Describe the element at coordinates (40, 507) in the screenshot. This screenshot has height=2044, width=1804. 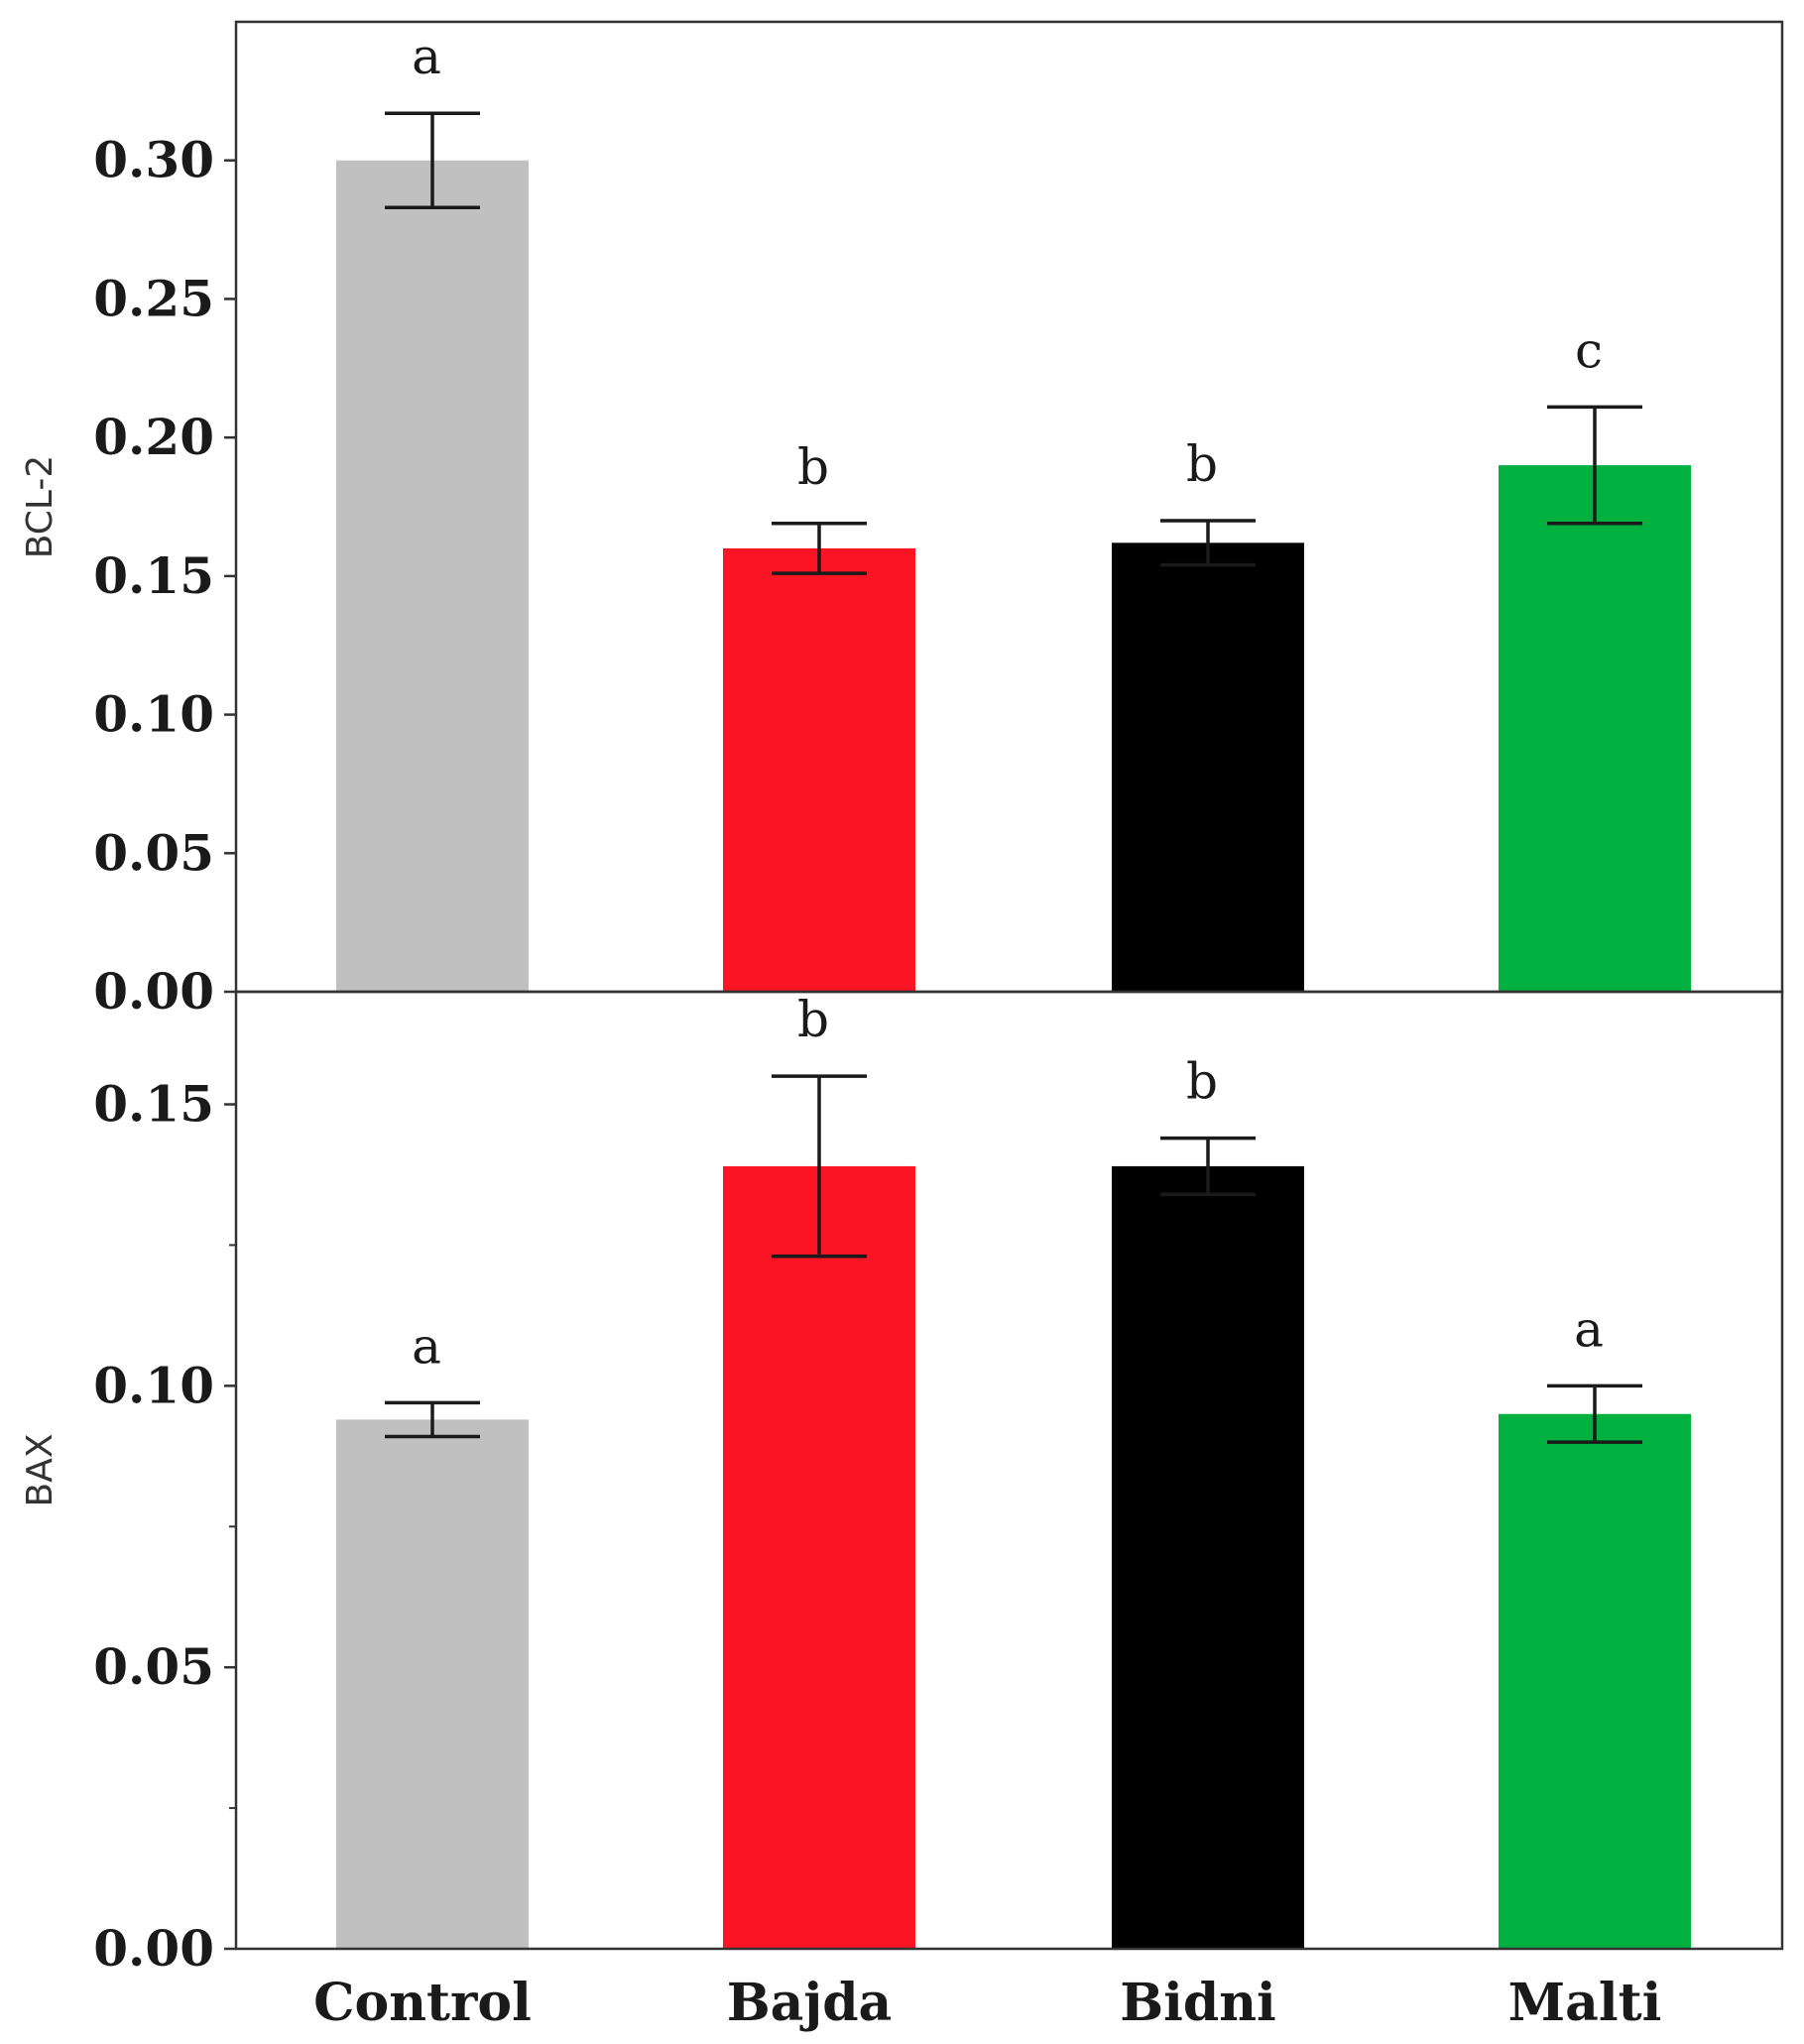
I see `y-axis-title: BCL-2` at that location.